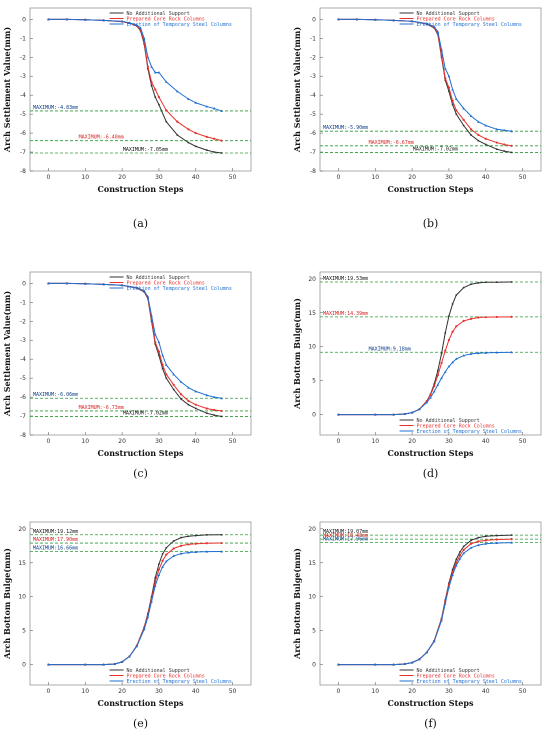 The height and width of the screenshot is (738, 550). I want to click on panel-label: (a), so click(140, 223).